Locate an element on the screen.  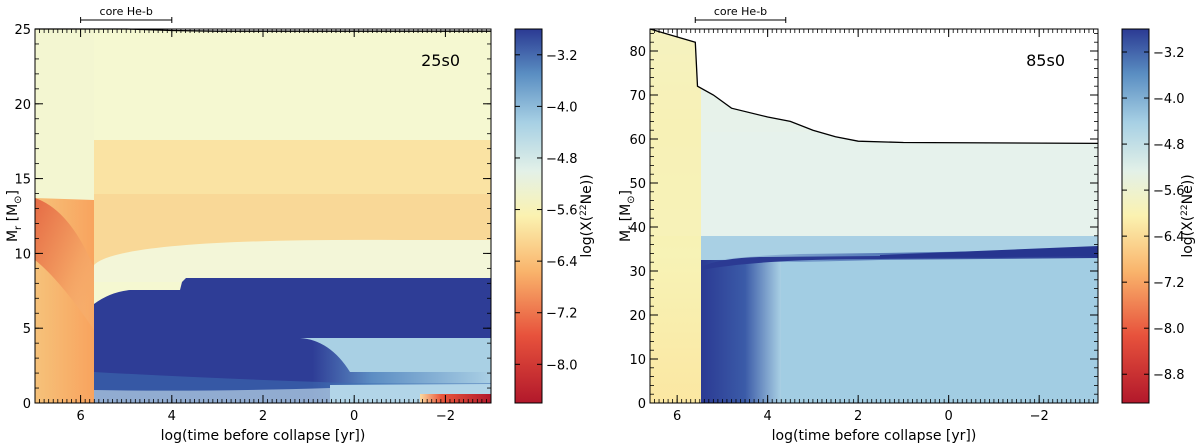
right-x-axis-label: log(time before collapse [yr]) is located at coordinates (874, 436).